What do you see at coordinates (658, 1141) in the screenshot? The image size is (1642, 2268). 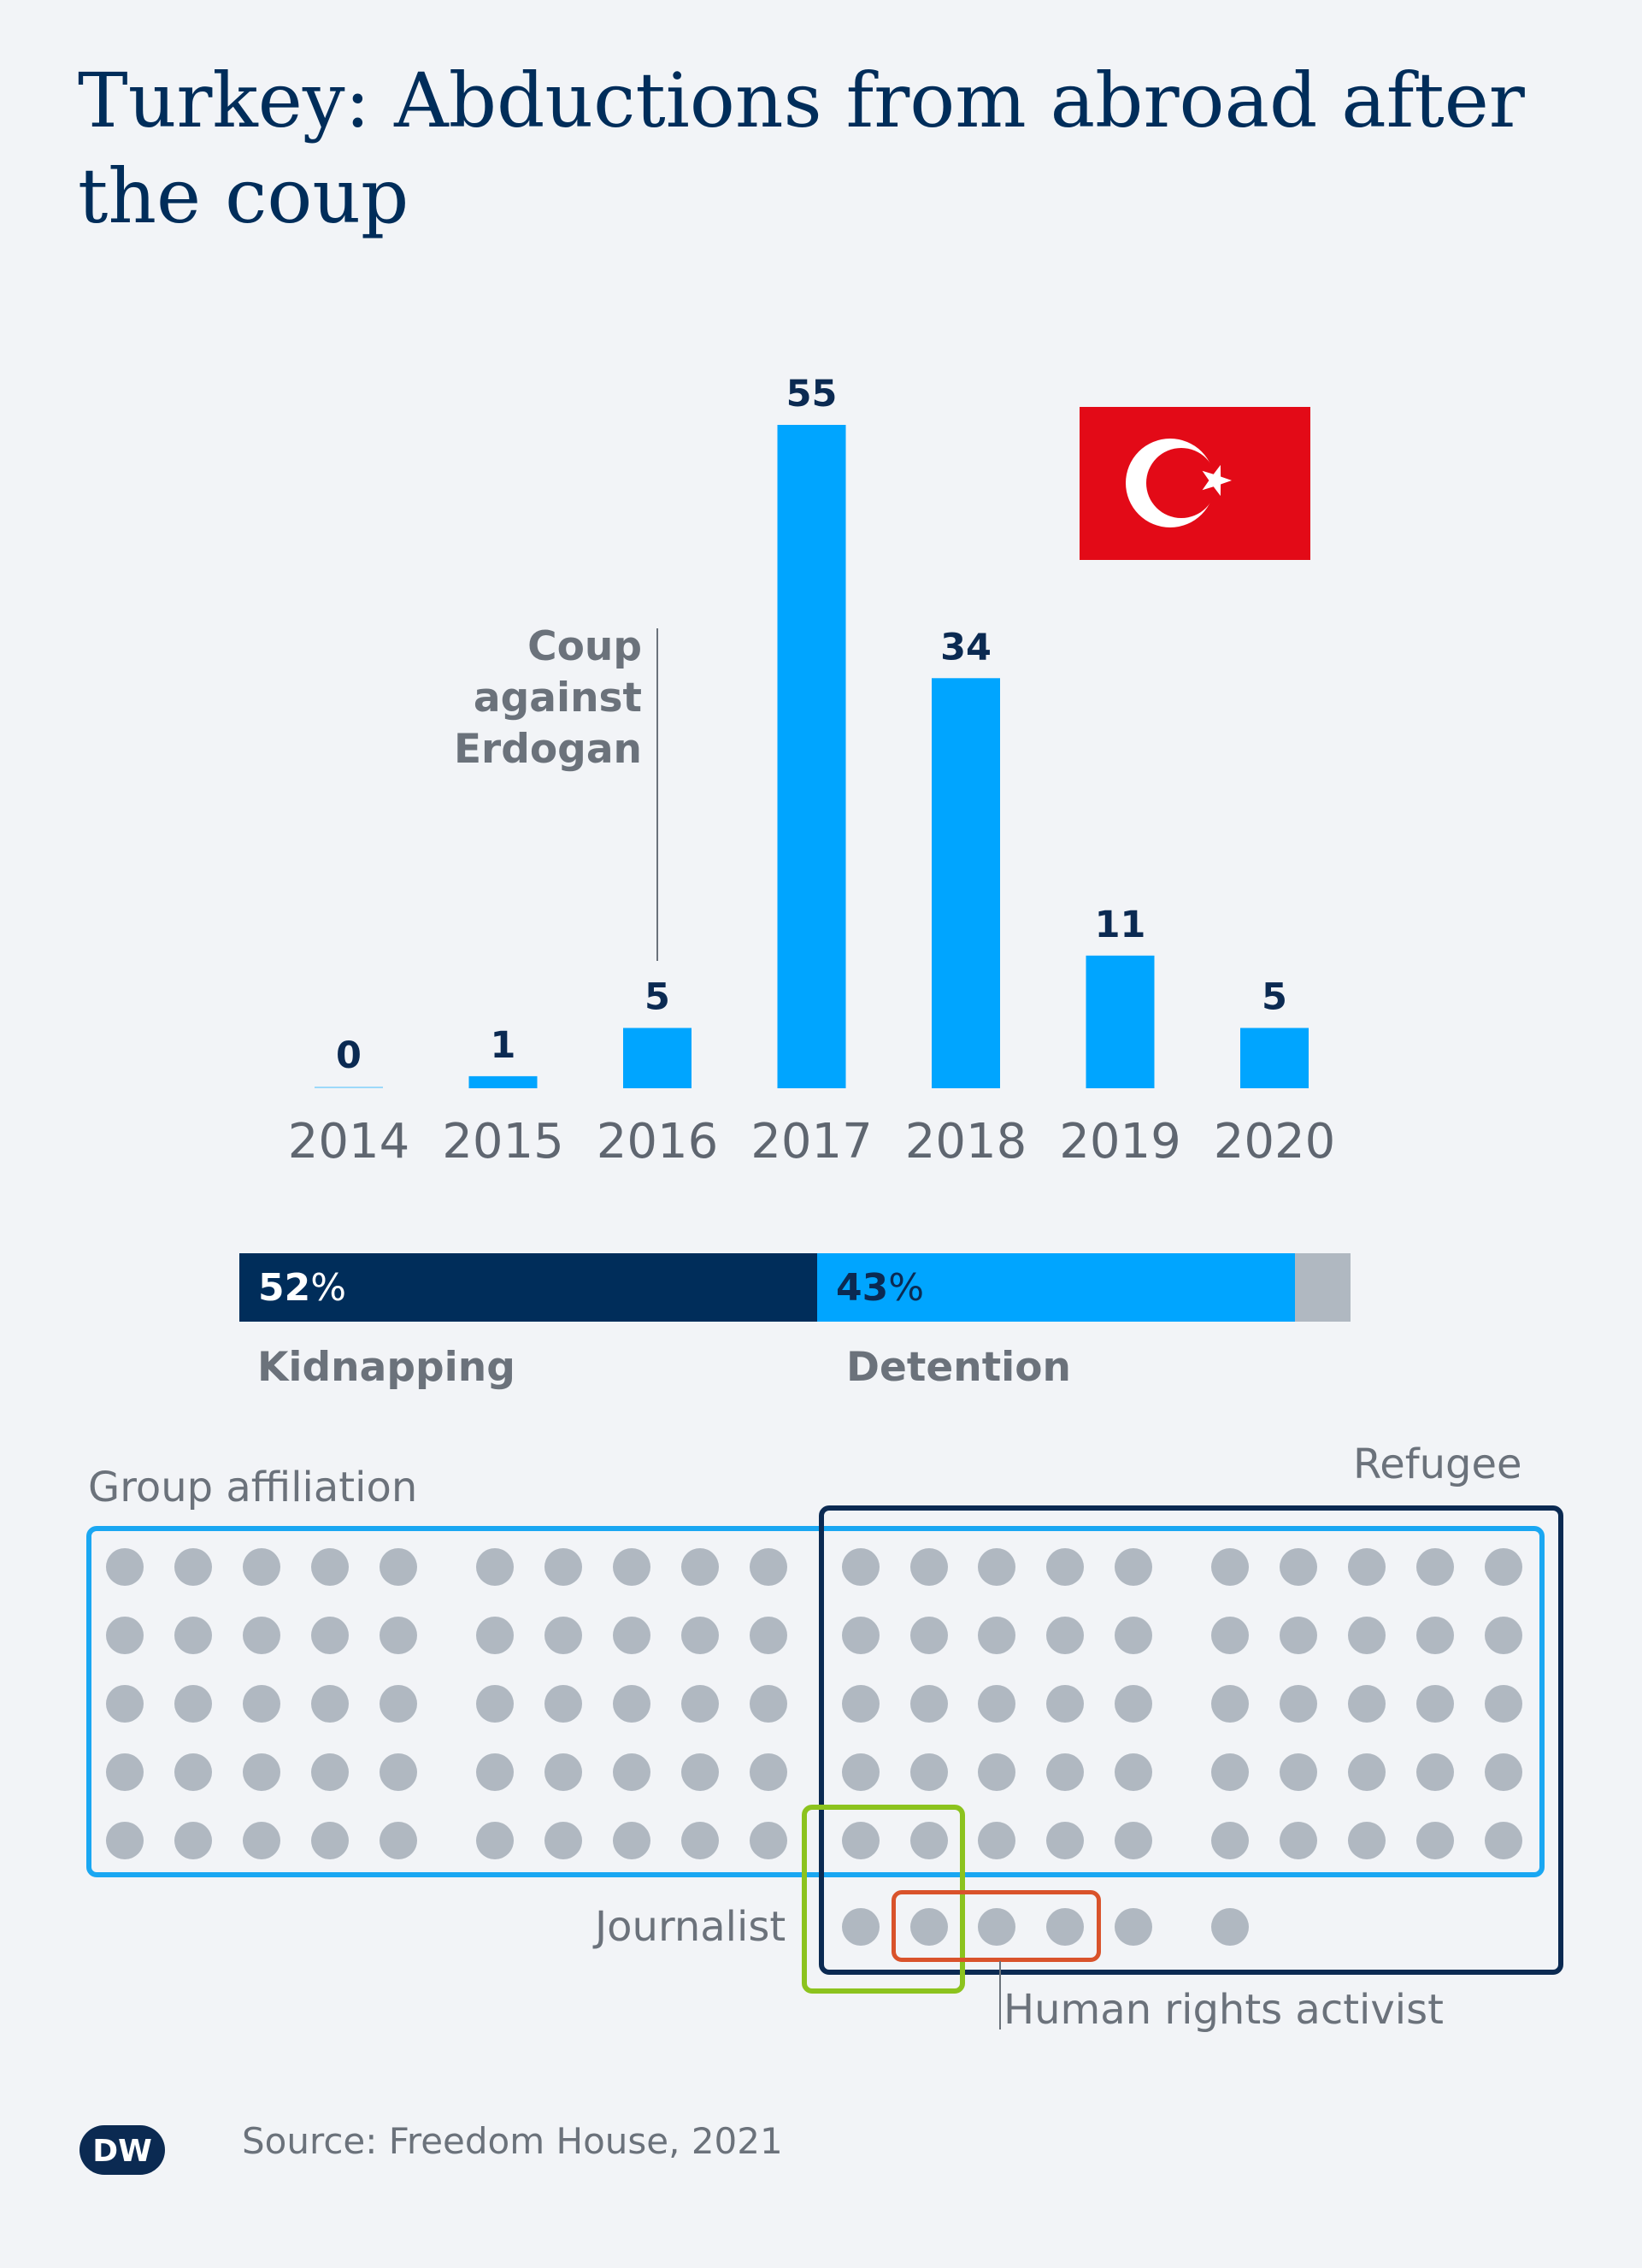 I see `tick-label-2016: 2016` at bounding box center [658, 1141].